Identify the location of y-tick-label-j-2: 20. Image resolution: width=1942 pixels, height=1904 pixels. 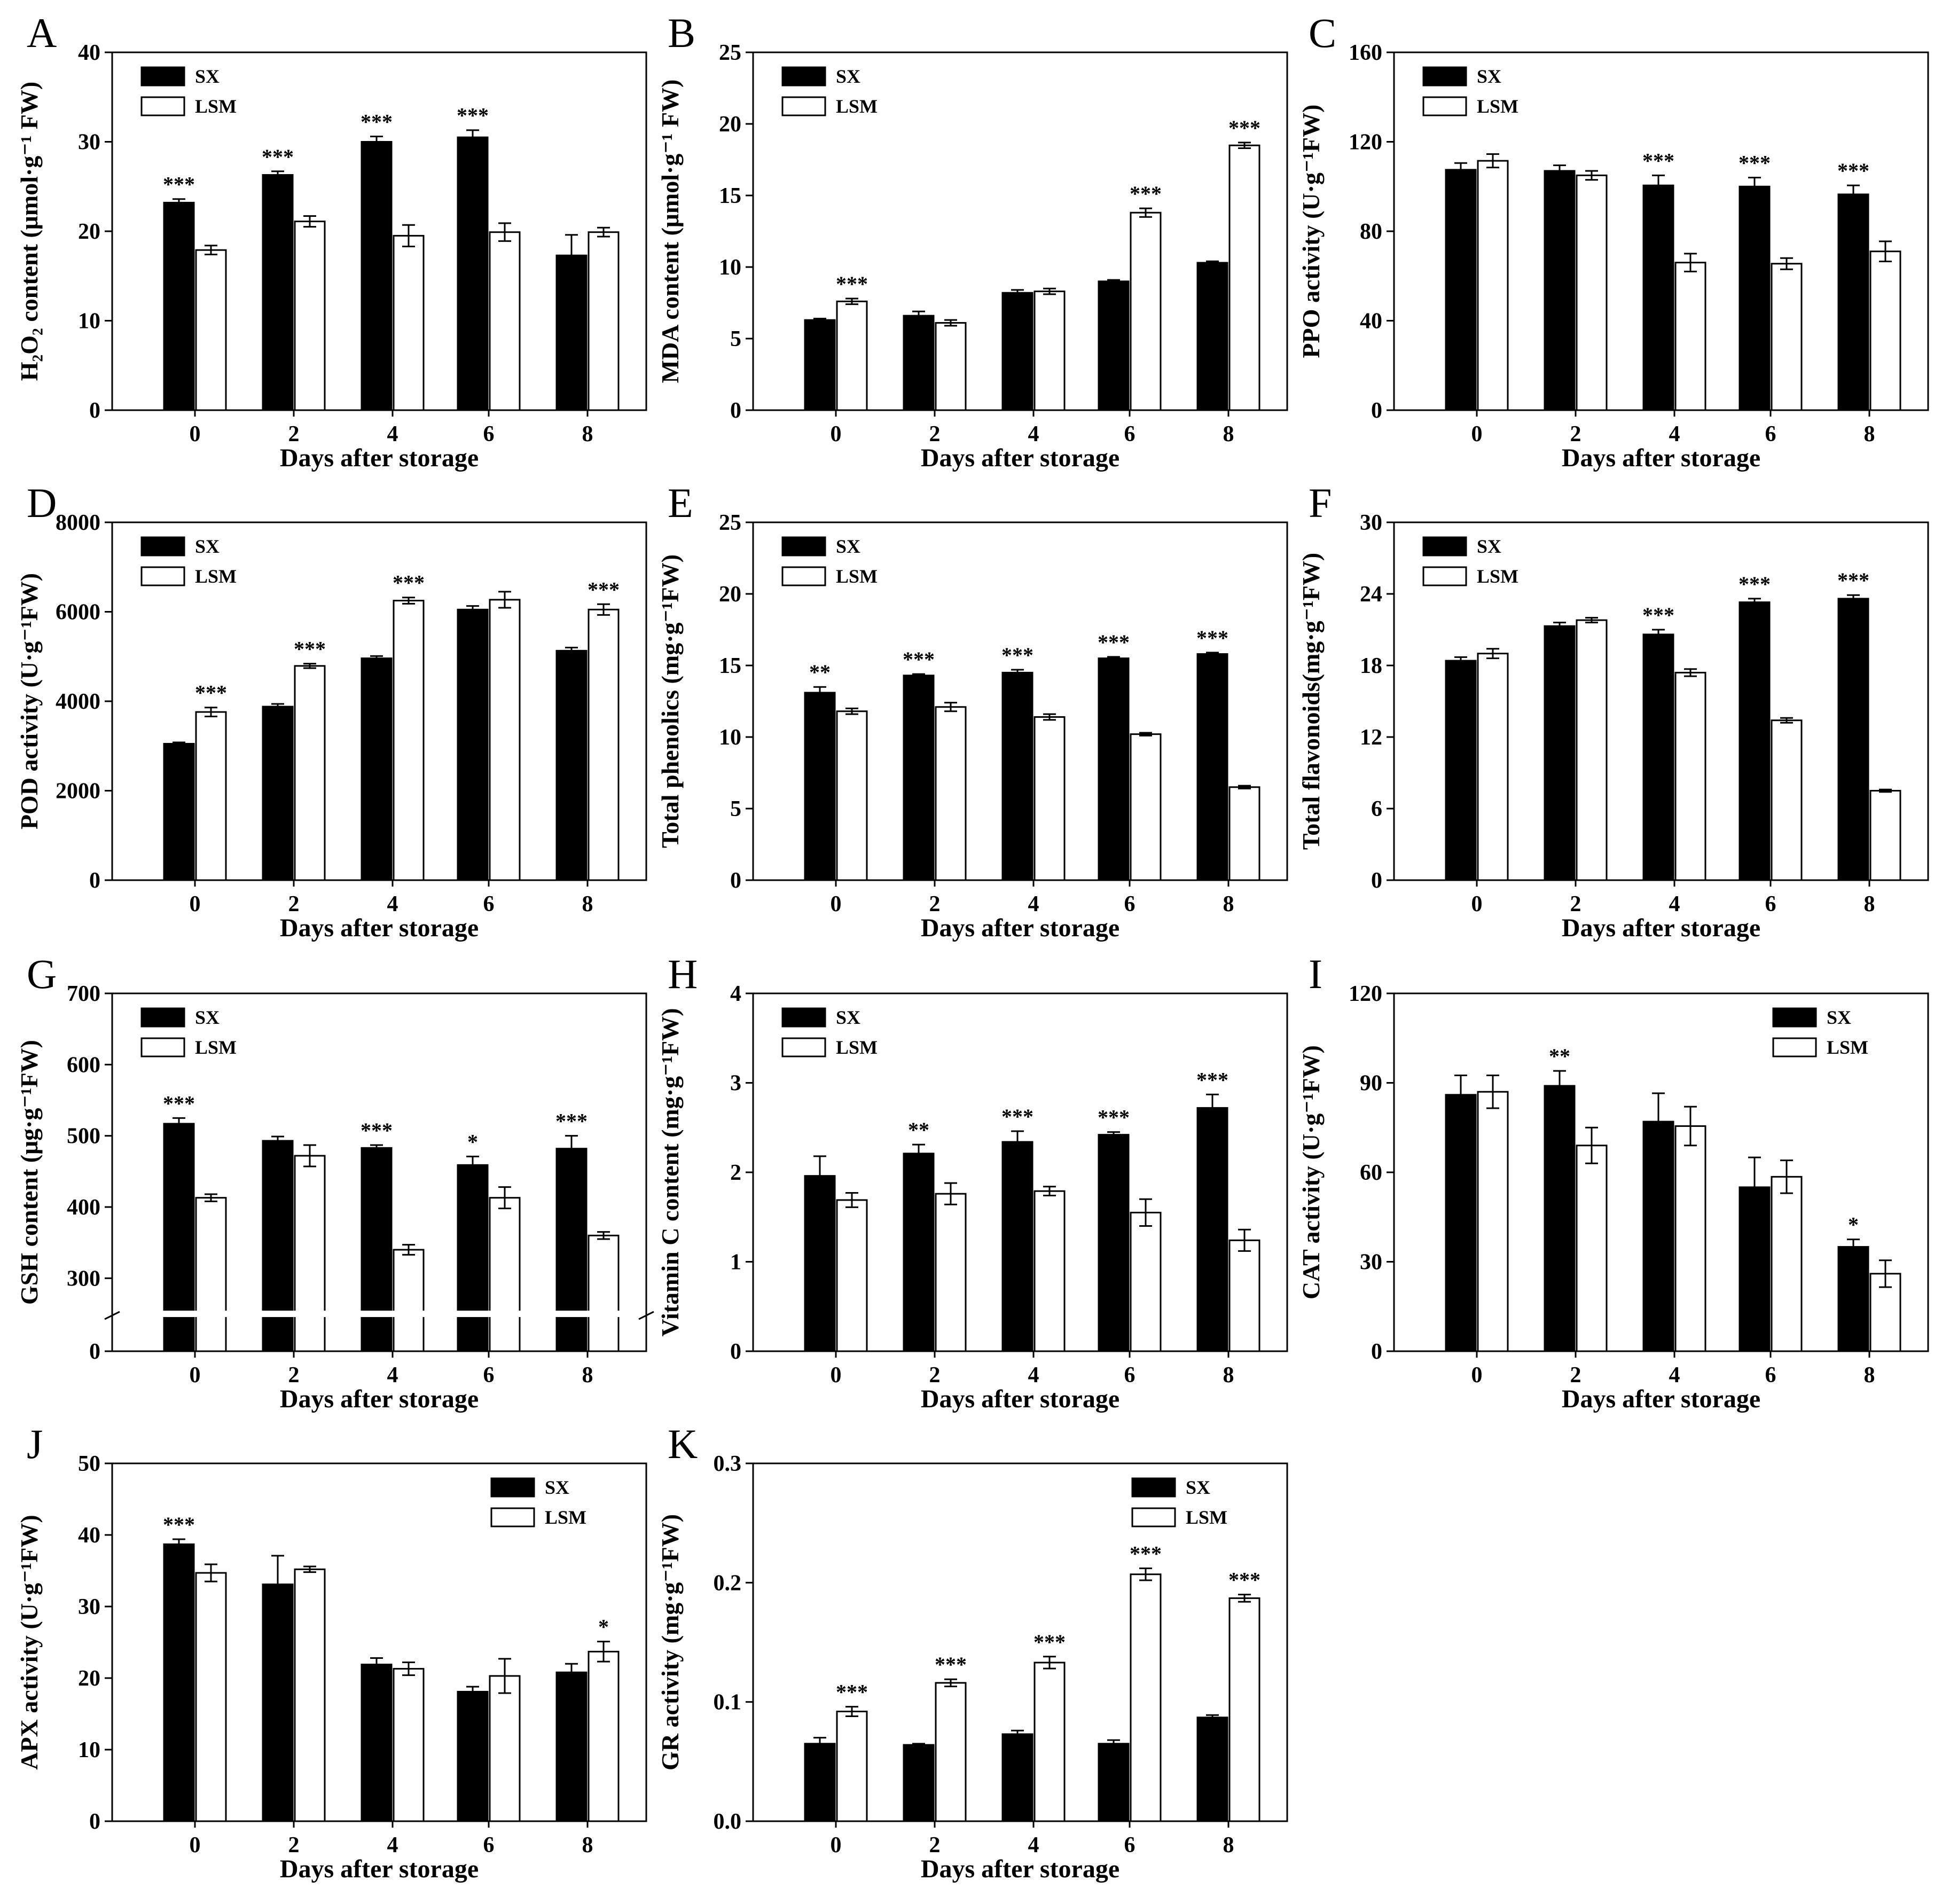
(89, 1679).